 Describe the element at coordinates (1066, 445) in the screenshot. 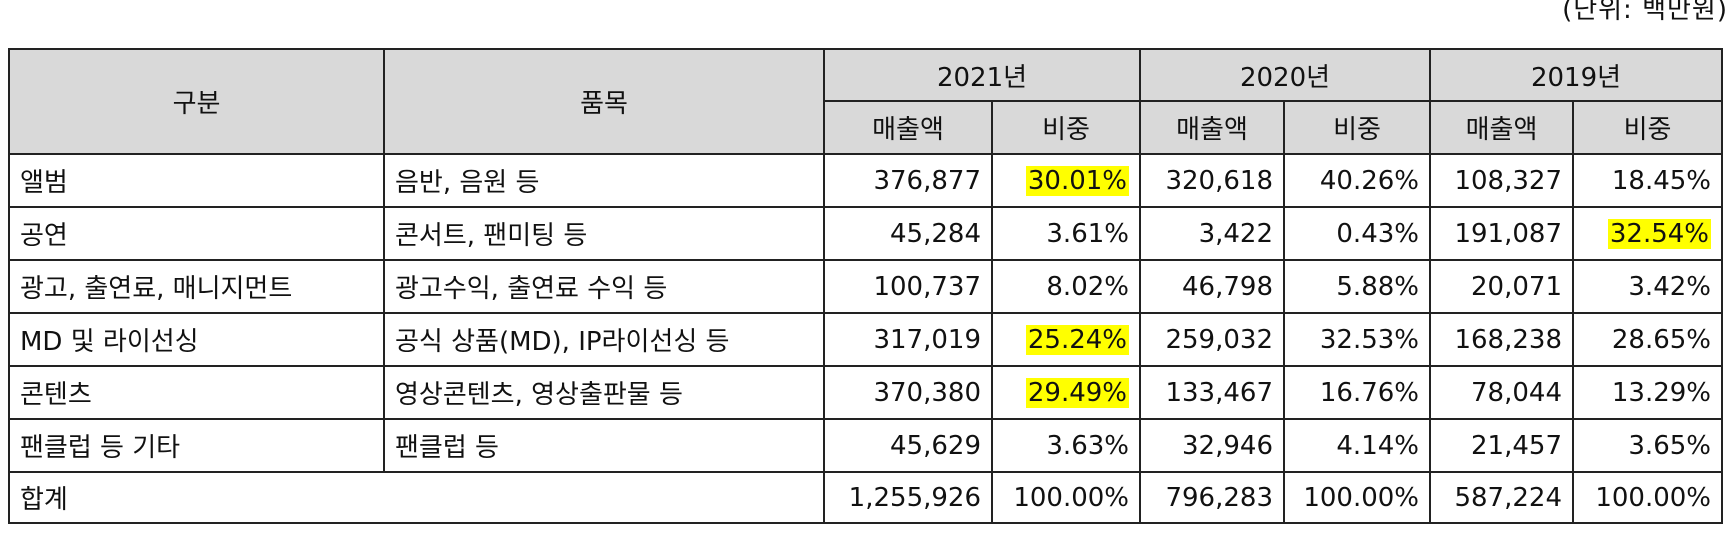

I see `share-2021: 3.63%` at that location.